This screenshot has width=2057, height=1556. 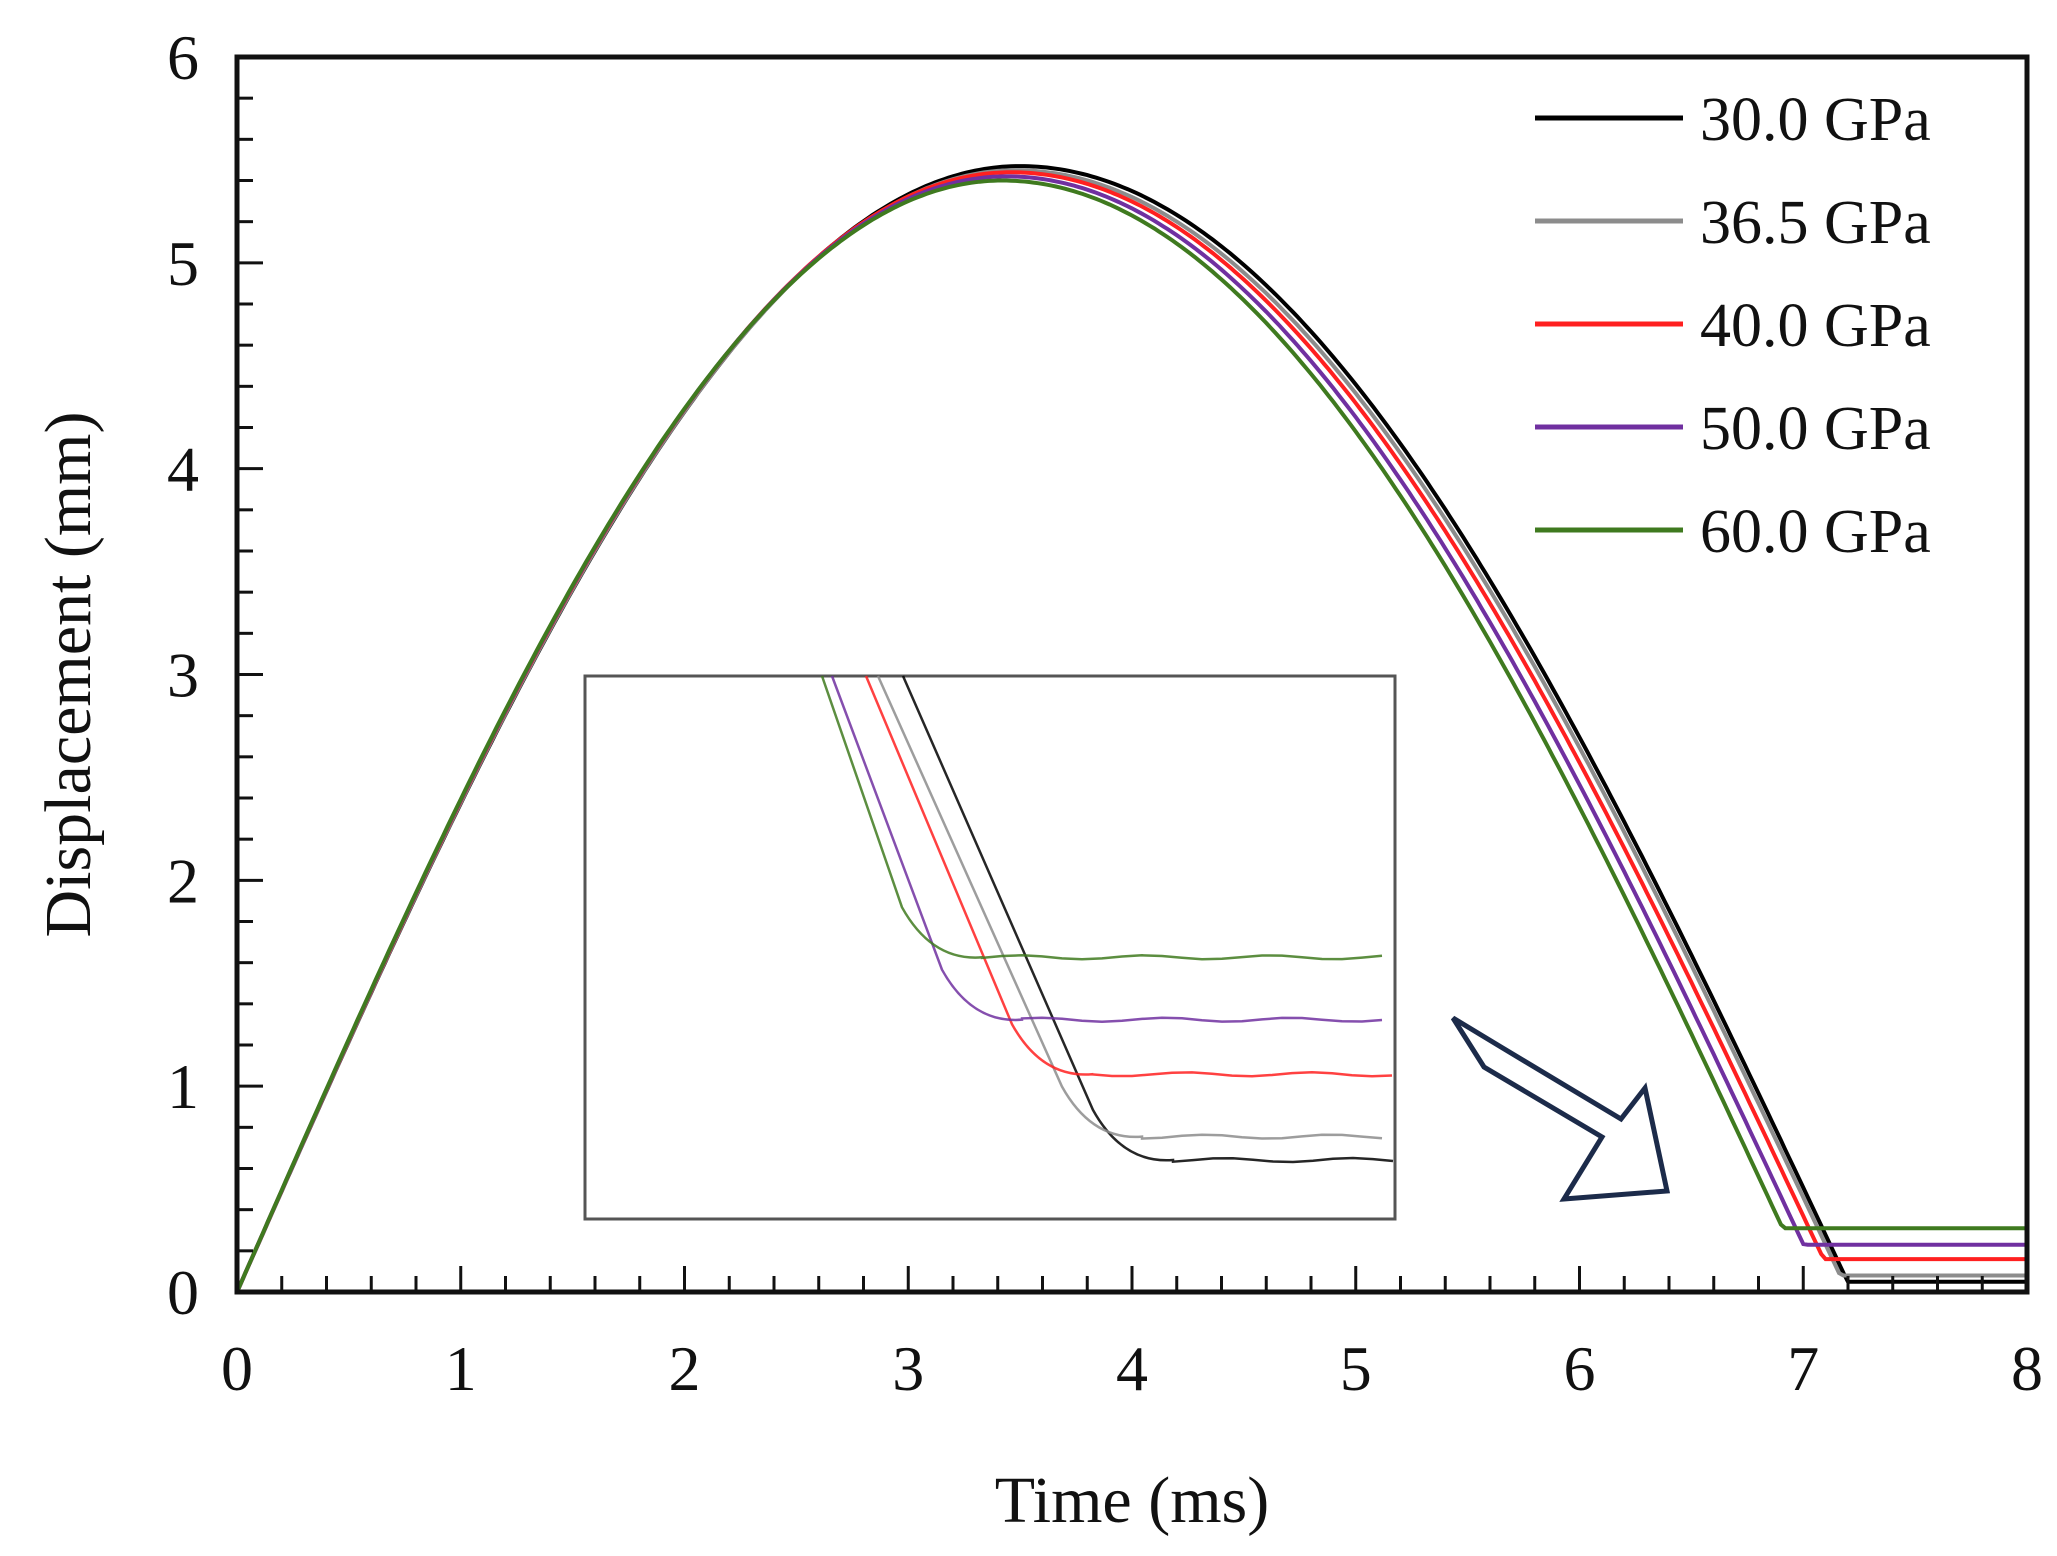 What do you see at coordinates (461, 1368) in the screenshot?
I see `x-tick-label: 1` at bounding box center [461, 1368].